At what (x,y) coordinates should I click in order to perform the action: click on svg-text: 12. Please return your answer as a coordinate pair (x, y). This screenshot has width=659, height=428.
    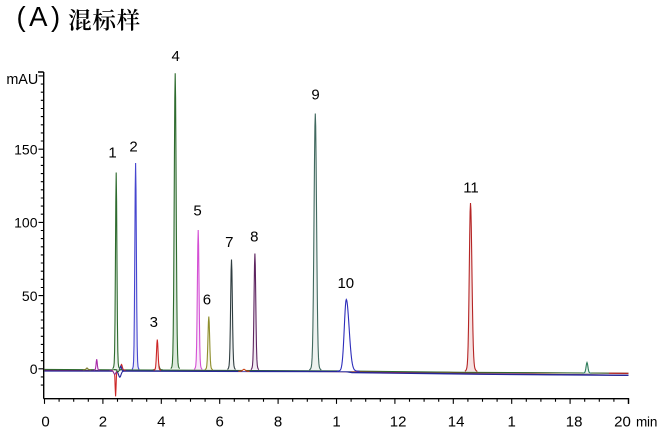
    Looking at the image, I should click on (398, 421).